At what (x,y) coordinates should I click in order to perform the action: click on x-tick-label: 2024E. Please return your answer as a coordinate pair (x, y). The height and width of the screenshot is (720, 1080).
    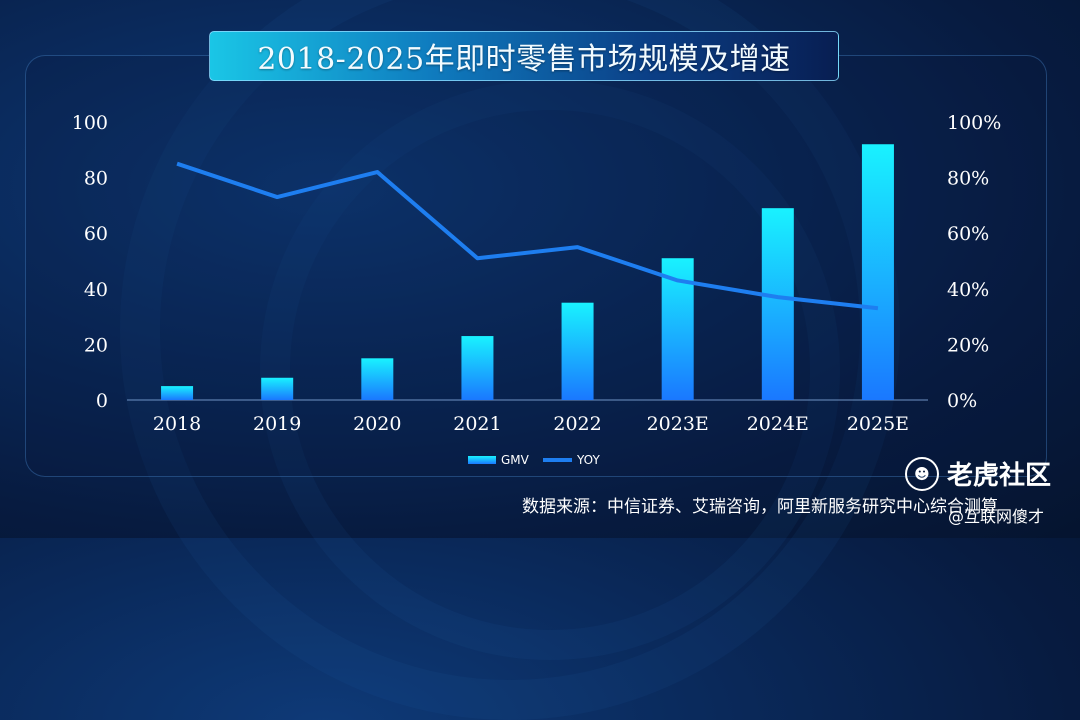
    Looking at the image, I should click on (778, 424).